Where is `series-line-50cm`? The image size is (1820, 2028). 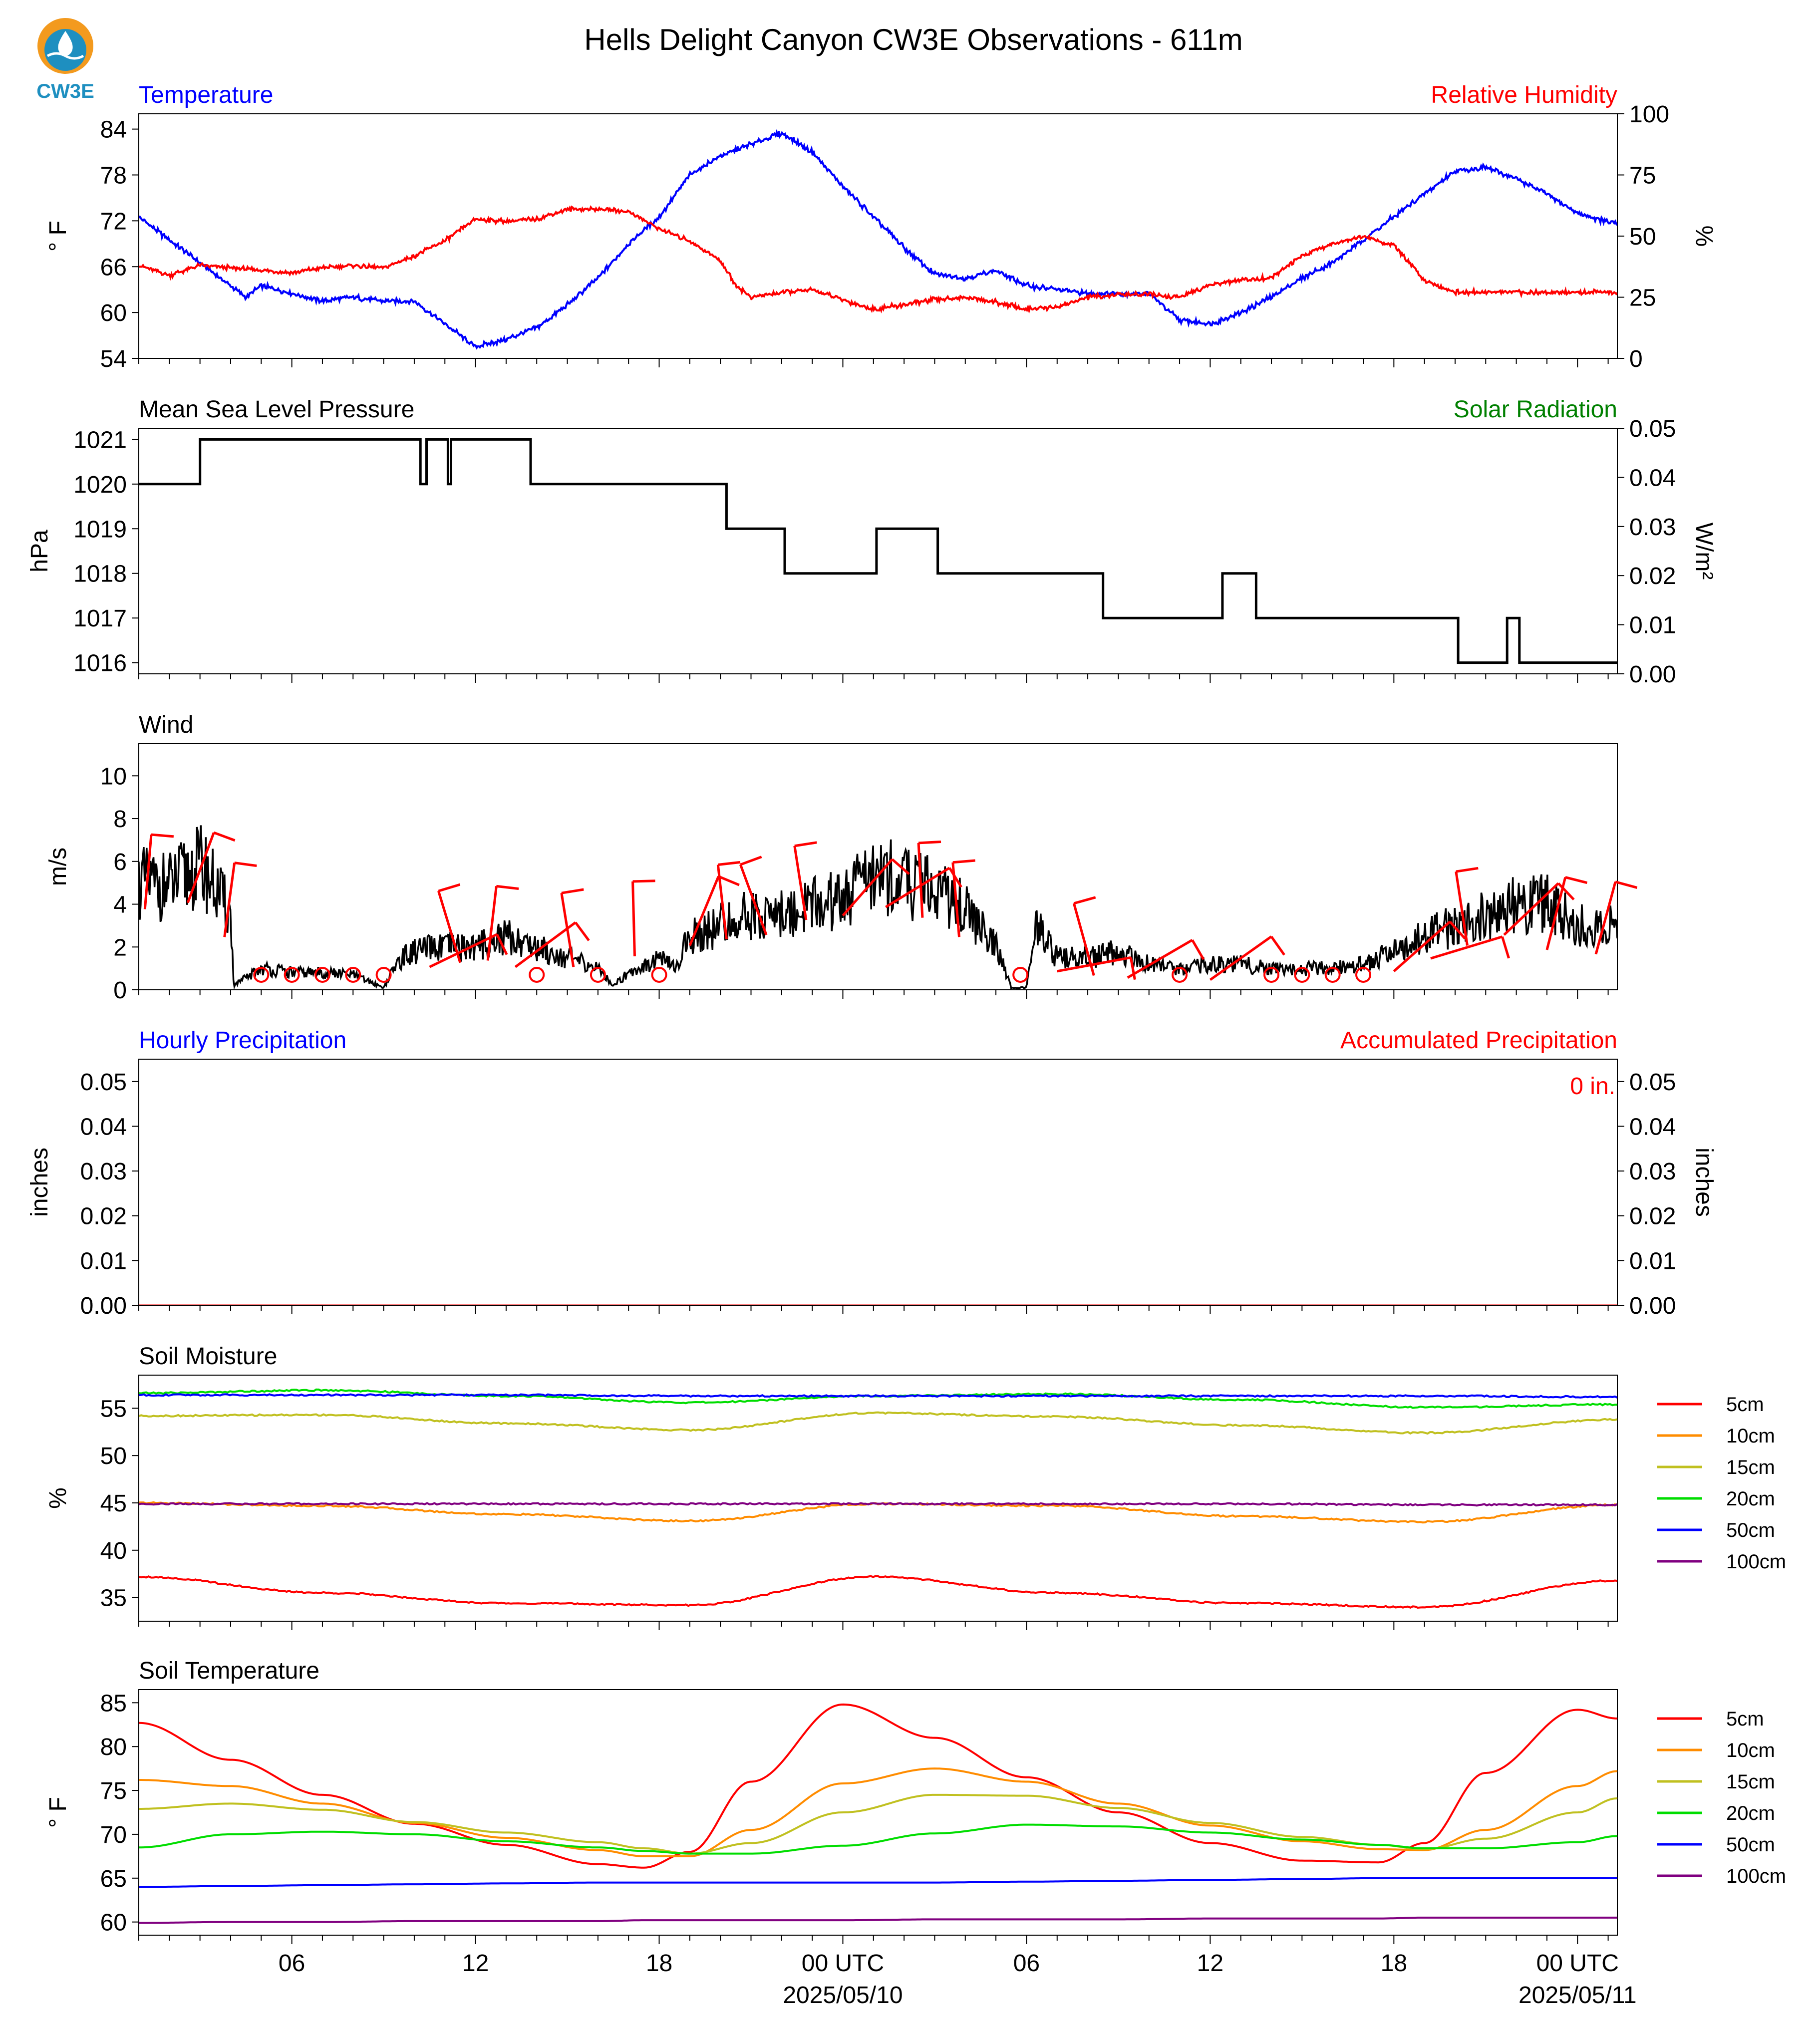 series-line-50cm is located at coordinates (878, 1882).